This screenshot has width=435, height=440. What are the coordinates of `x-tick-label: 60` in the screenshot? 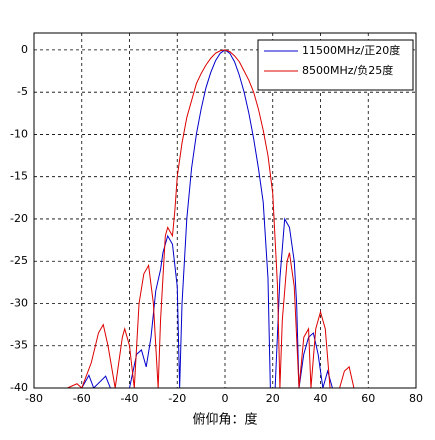 It's located at (368, 398).